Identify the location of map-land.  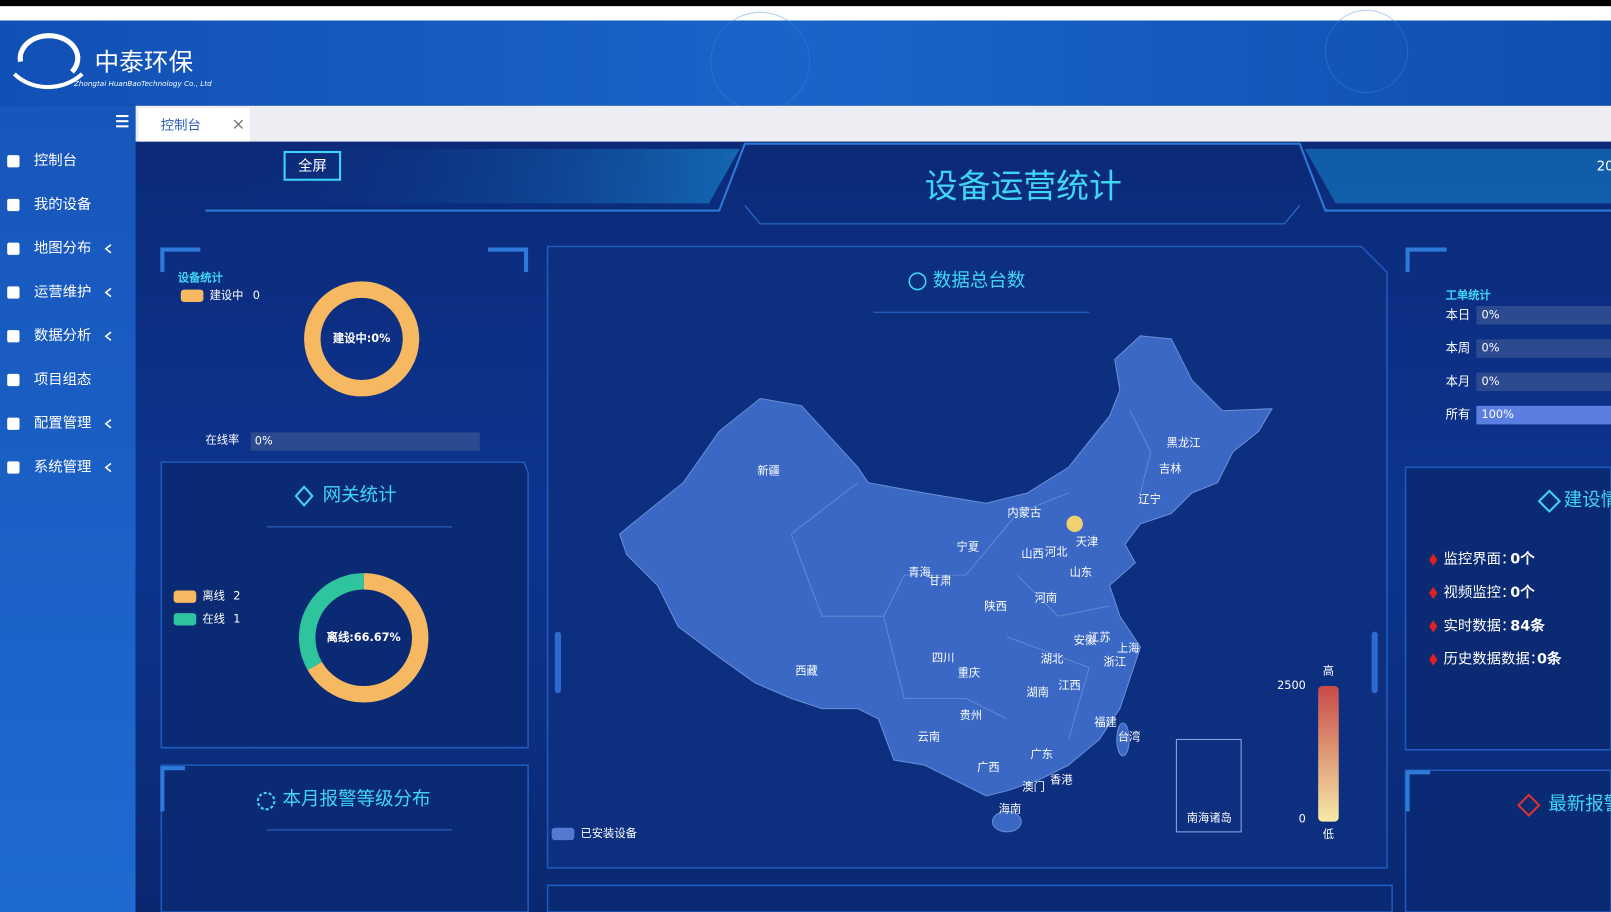
(1123, 739).